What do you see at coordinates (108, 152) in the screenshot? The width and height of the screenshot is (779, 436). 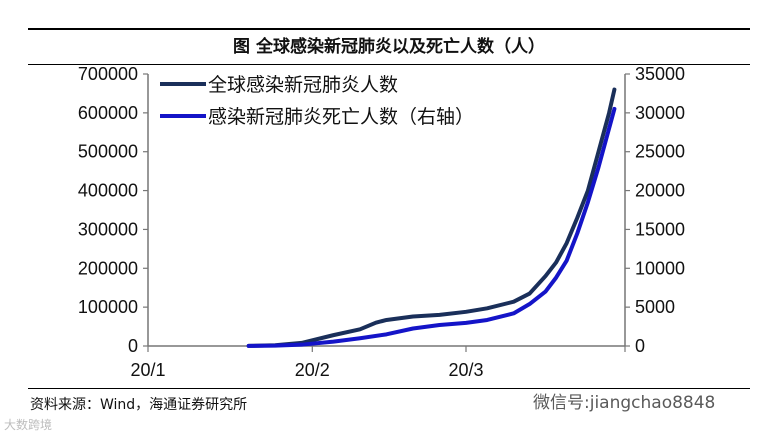 I see `left-tick-label: 500000` at bounding box center [108, 152].